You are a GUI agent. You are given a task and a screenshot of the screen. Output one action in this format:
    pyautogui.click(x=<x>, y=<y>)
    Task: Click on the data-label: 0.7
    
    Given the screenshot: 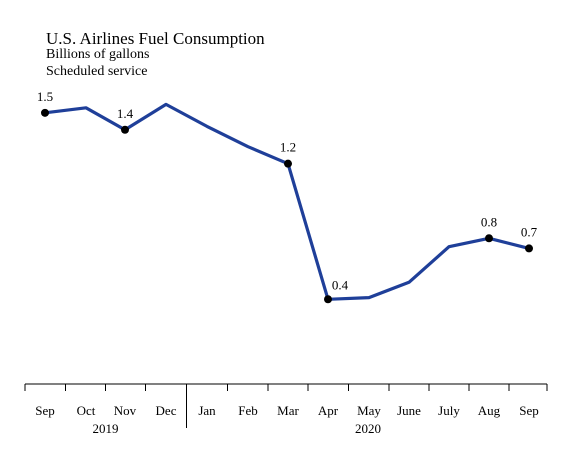 What is the action you would take?
    pyautogui.click(x=529, y=231)
    